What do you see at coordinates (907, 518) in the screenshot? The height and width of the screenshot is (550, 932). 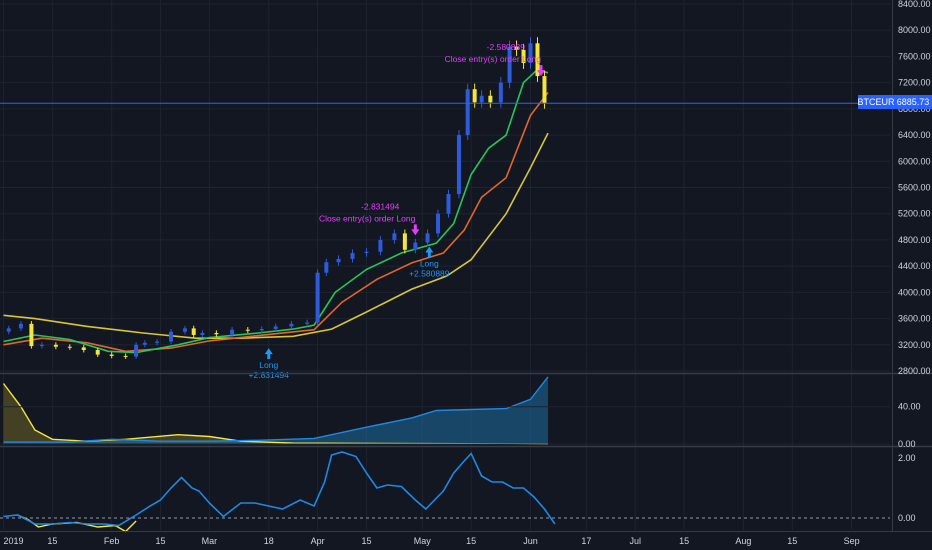 I see `osc2-tick-1: 0.00` at bounding box center [907, 518].